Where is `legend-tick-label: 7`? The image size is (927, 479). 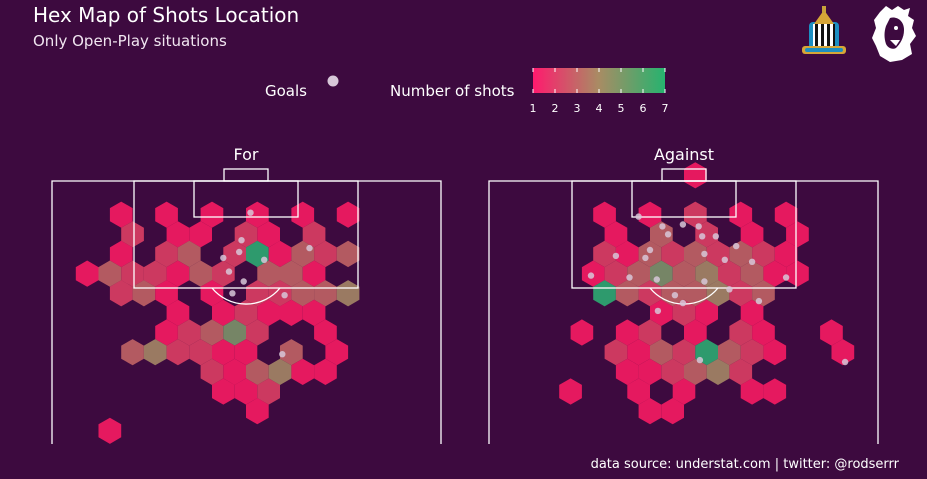 legend-tick-label: 7 is located at coordinates (665, 108).